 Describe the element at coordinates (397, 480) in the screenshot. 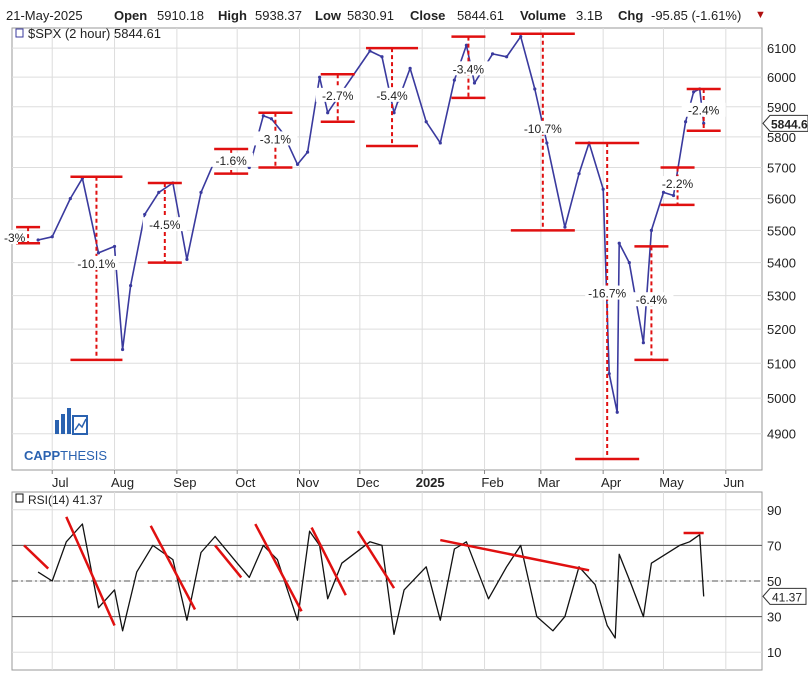

I see `price-x-axis: Jul Aug Sep Oct Nov Dec 2025 Feb Mar Apr May Jun` at that location.